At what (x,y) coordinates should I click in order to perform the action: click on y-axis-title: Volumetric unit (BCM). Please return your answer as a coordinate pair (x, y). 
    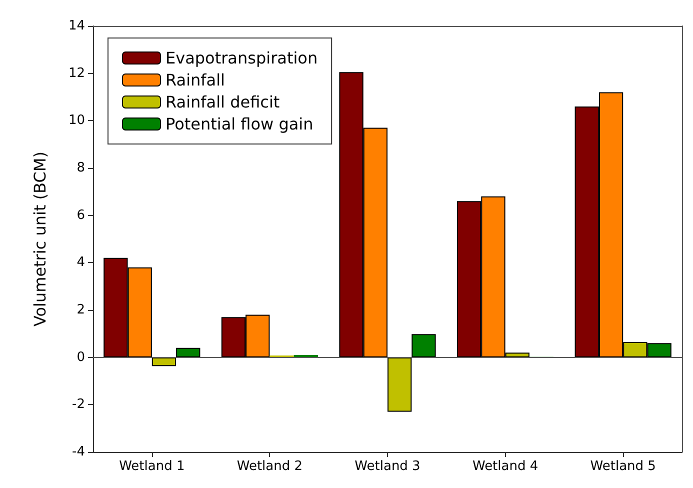
    Looking at the image, I should click on (40, 239).